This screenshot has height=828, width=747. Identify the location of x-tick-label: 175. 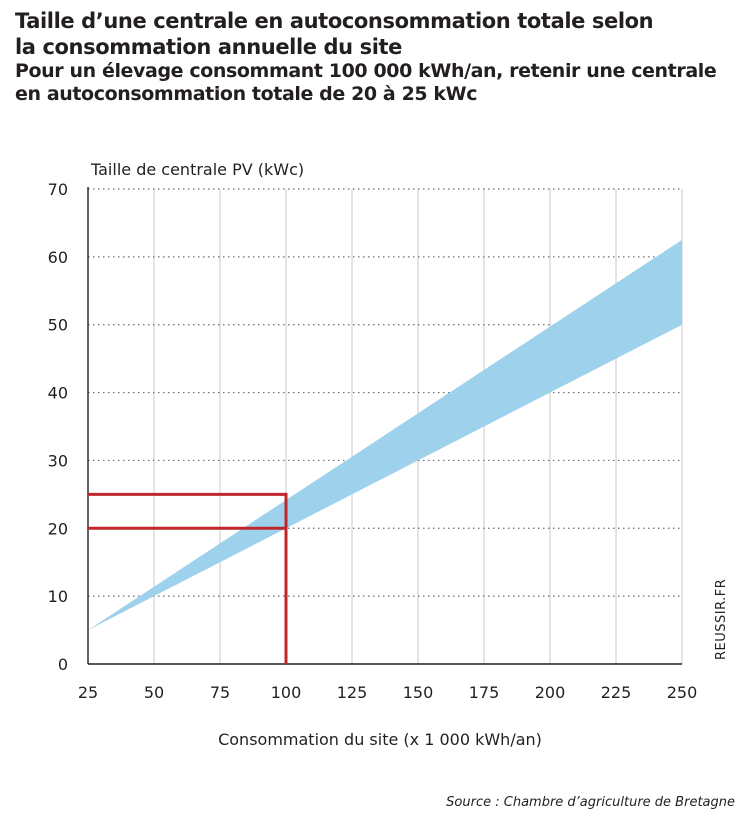
(484, 692).